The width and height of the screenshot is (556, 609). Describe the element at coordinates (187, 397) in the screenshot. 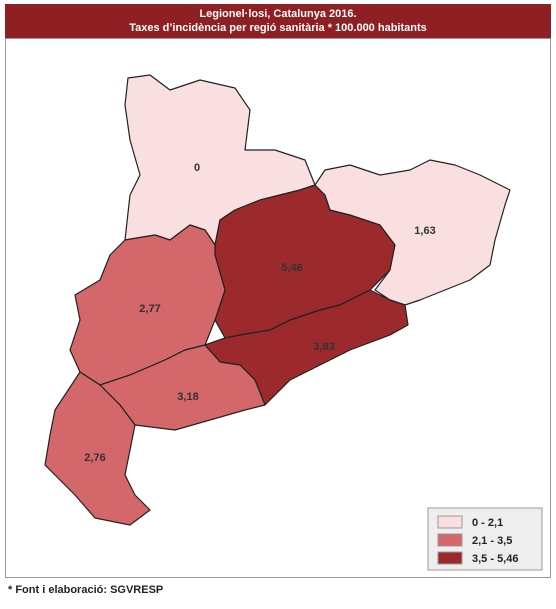

I see `region-label: 3,18` at that location.